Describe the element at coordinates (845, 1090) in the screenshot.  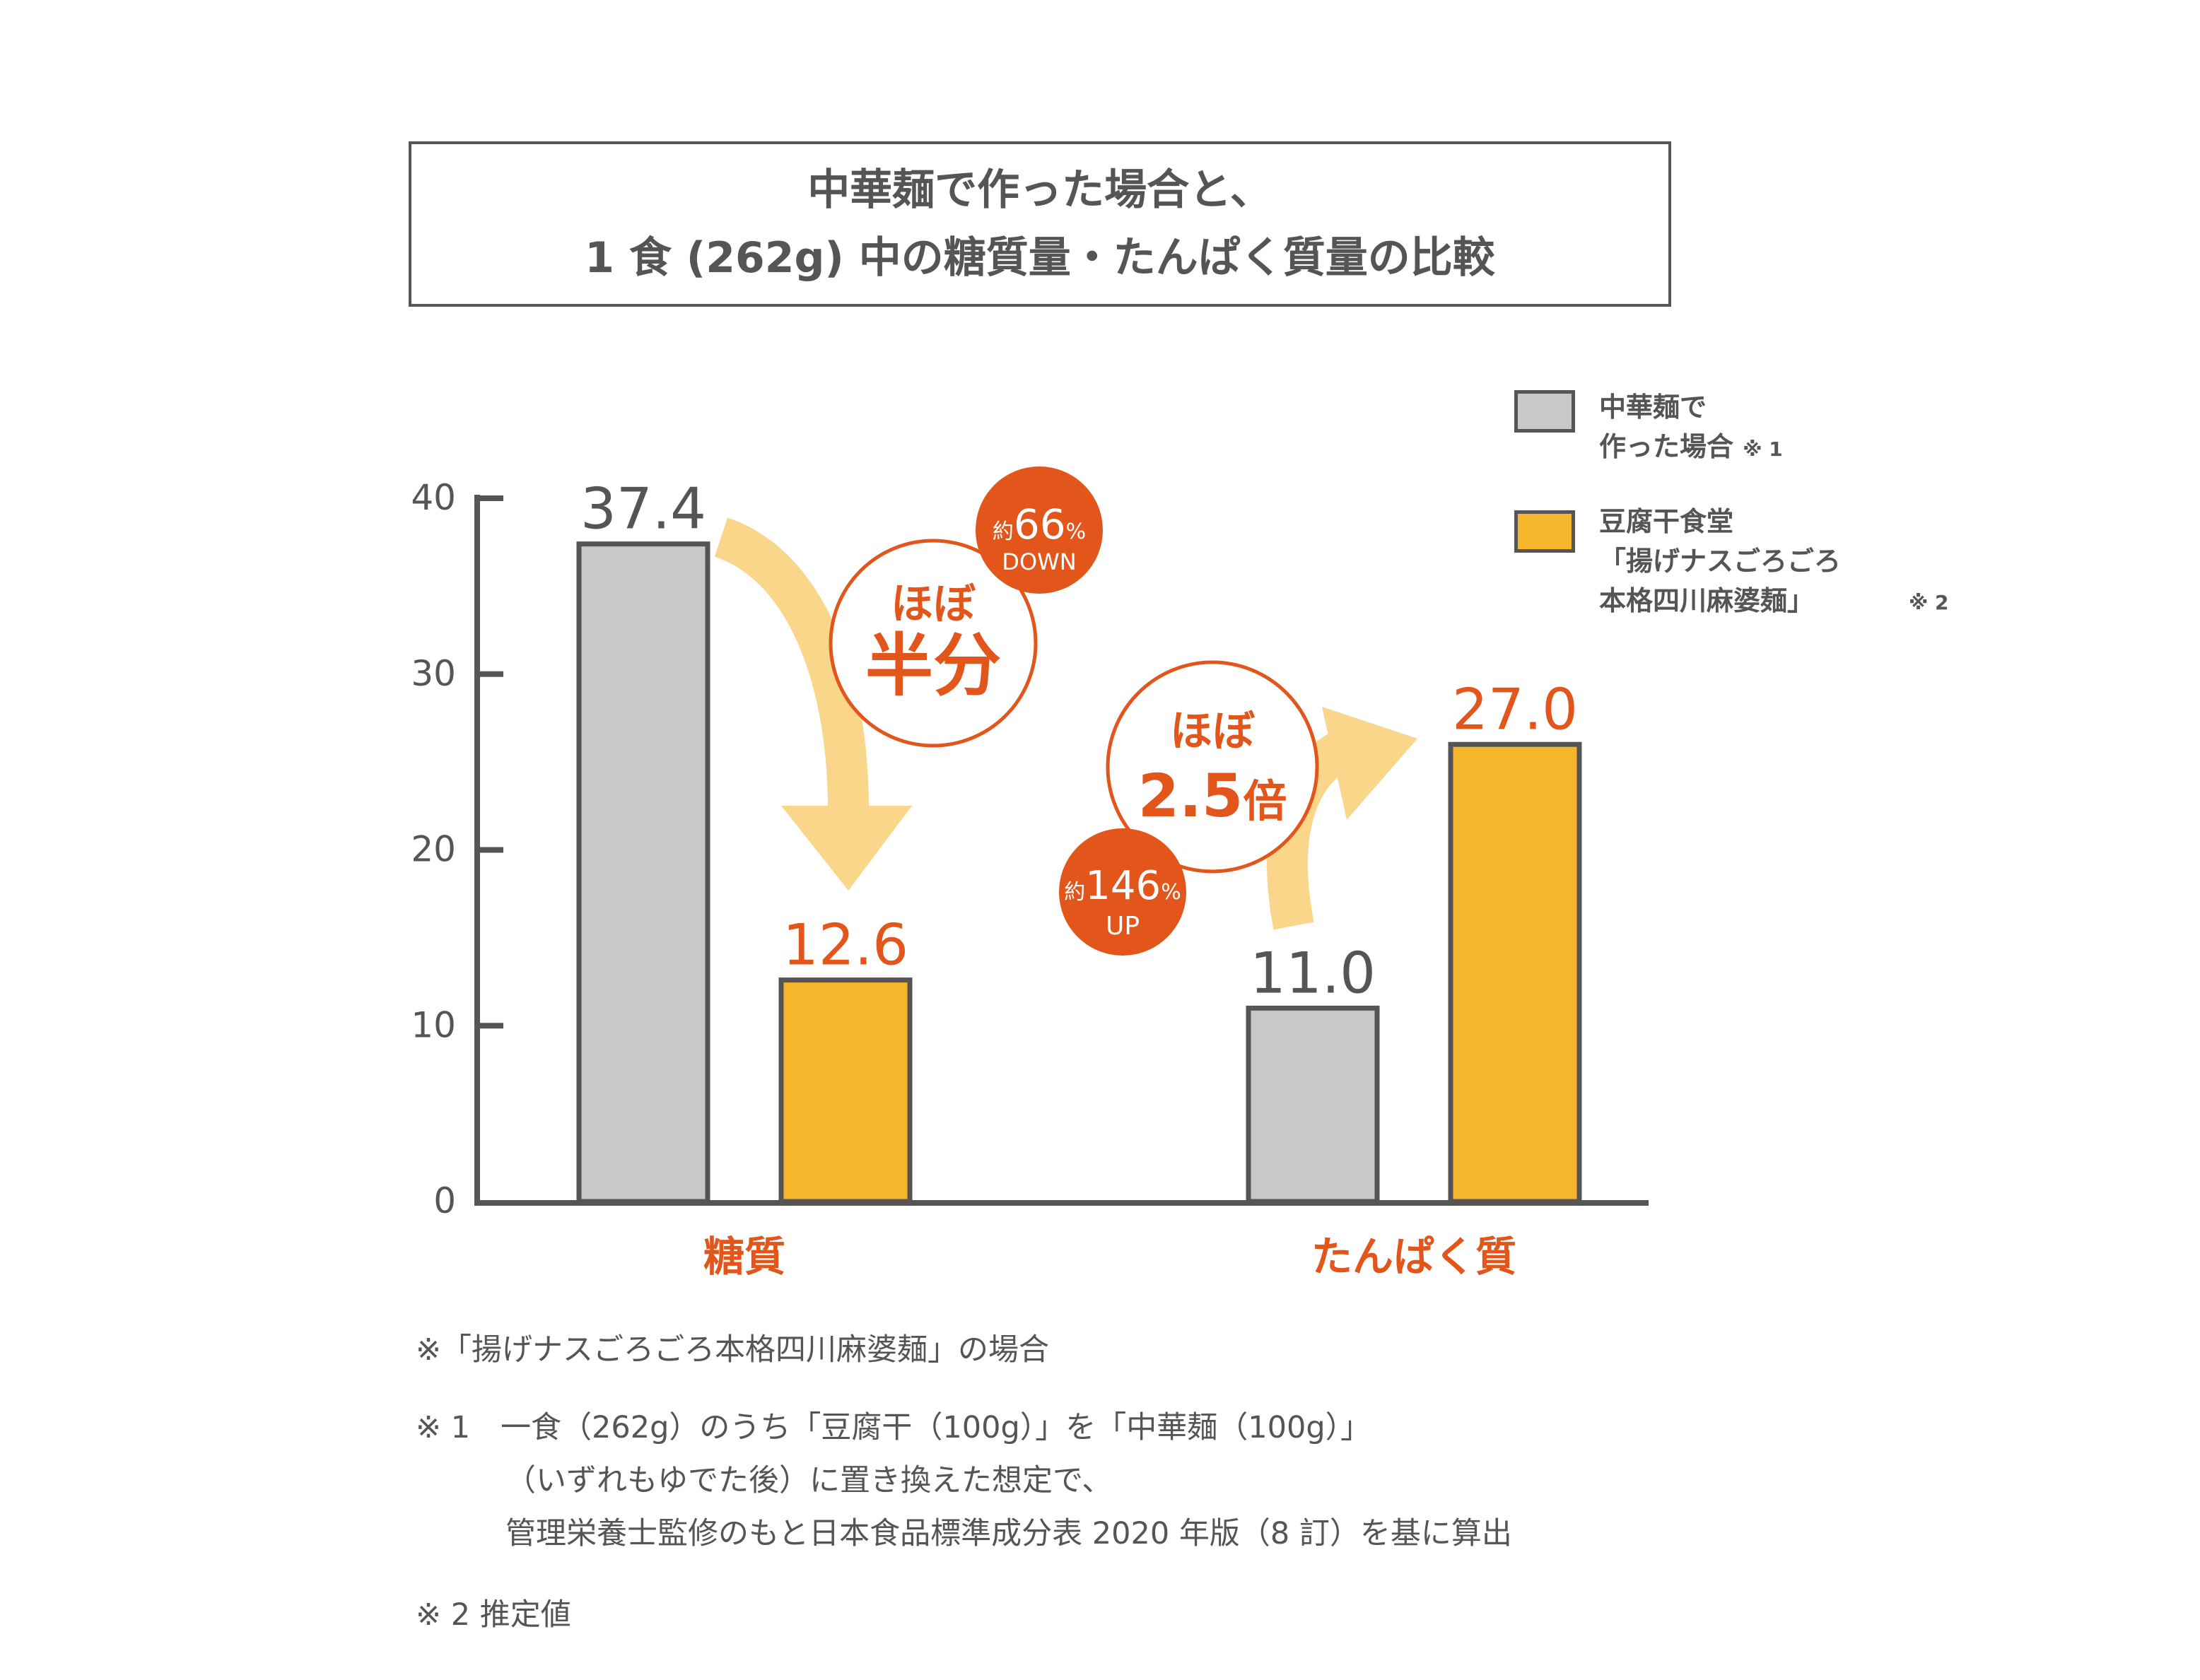
I see `bar-carb-toufugan` at that location.